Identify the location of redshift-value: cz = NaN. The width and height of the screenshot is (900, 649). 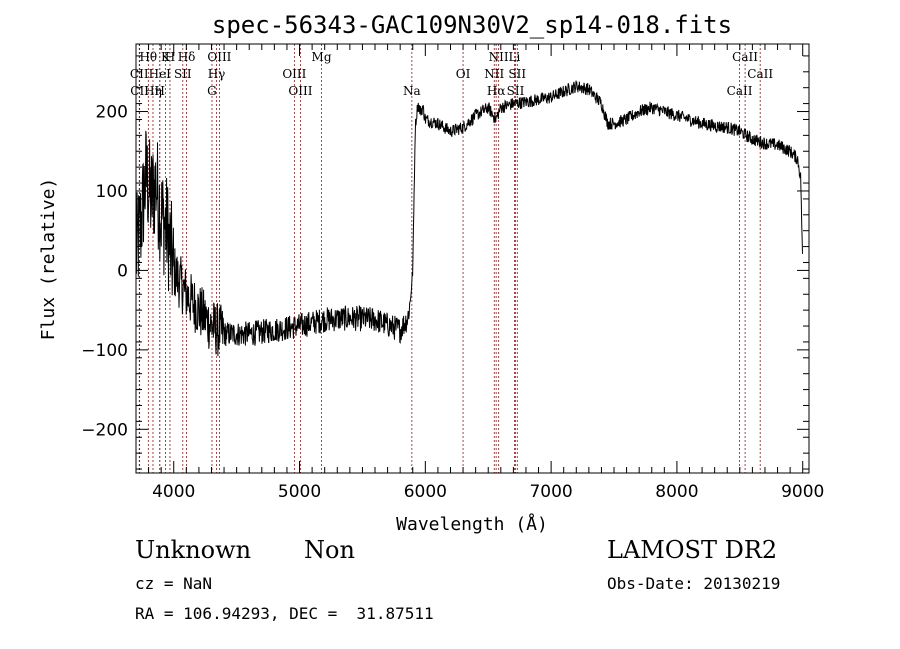
(174, 583).